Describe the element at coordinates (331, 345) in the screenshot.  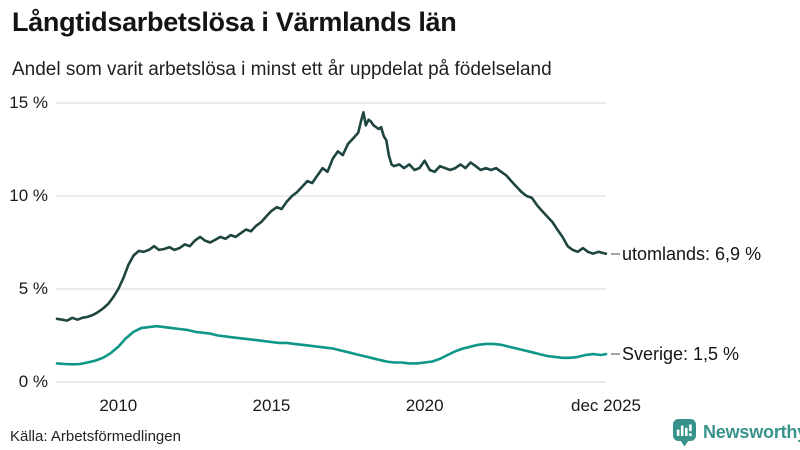
I see `line-Sverige` at that location.